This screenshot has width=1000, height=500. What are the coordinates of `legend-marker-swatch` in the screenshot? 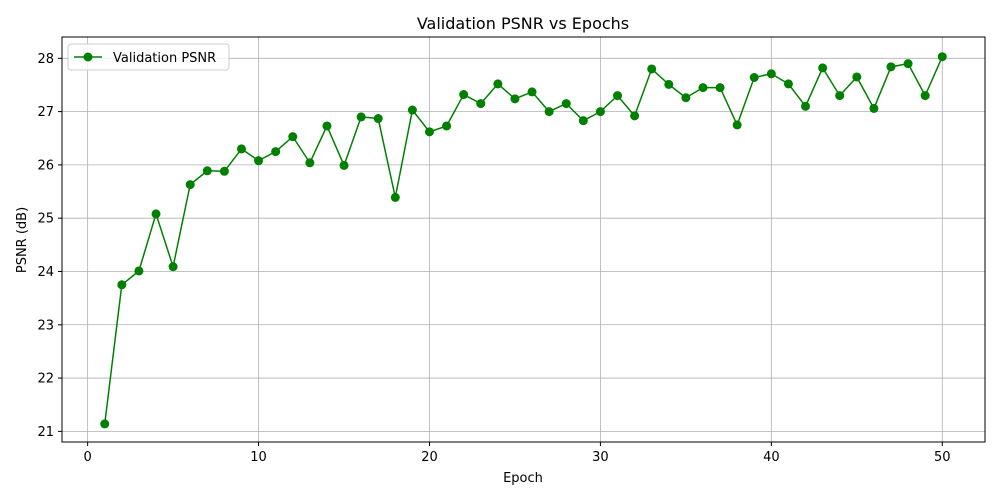 It's located at (88, 57).